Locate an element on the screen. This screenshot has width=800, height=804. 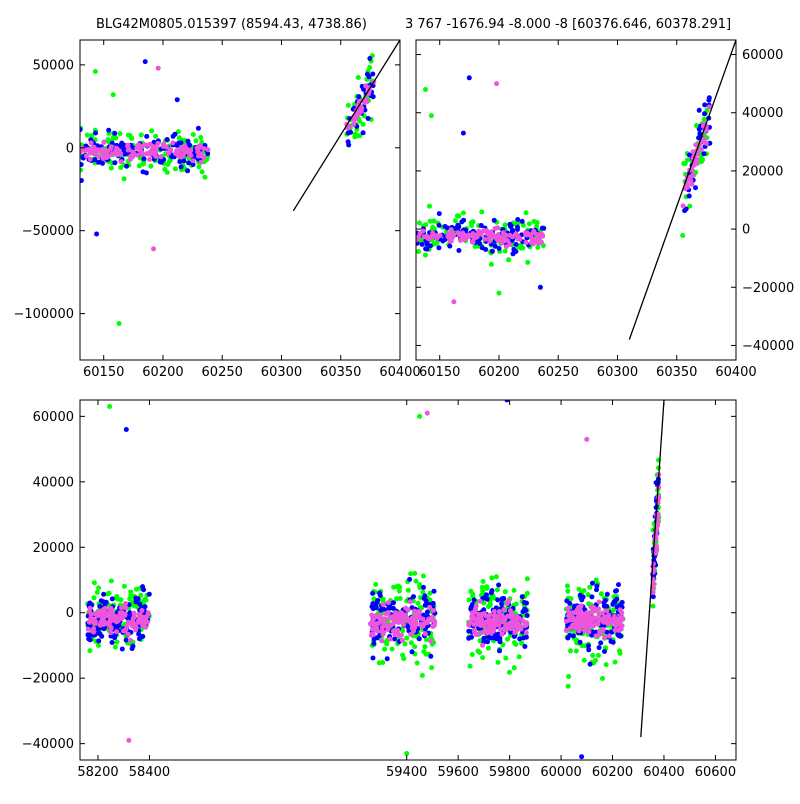
y-tick-label: 40000 is located at coordinates (53, 482).